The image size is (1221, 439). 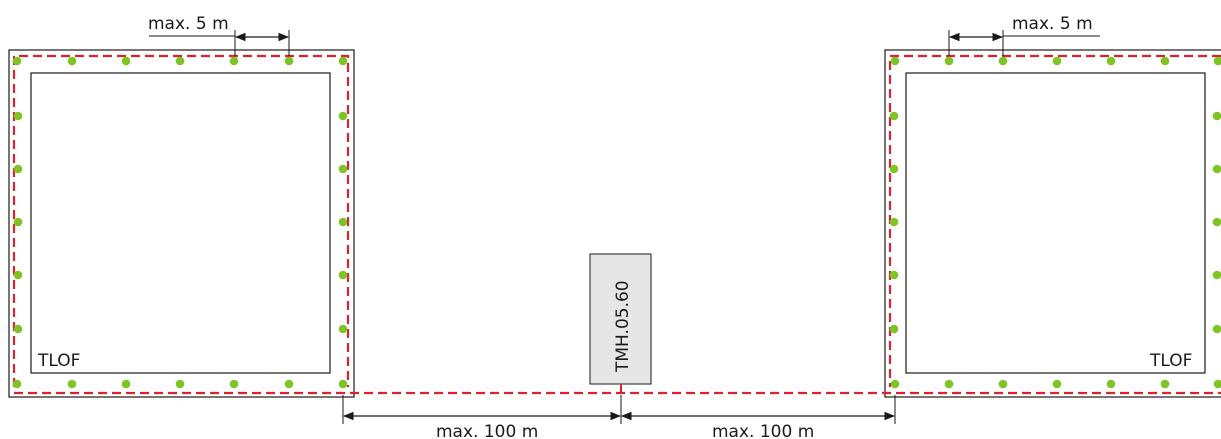 What do you see at coordinates (1052, 24) in the screenshot?
I see `right-spacing-label: max. 5 m` at bounding box center [1052, 24].